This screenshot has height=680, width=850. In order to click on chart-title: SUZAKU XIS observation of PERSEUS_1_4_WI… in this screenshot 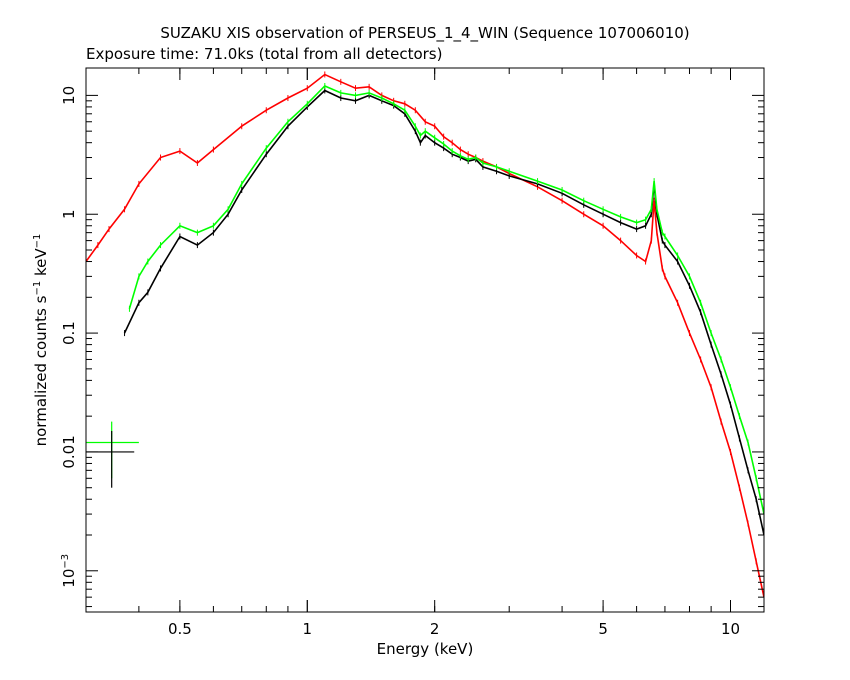, I will do `click(424, 33)`.